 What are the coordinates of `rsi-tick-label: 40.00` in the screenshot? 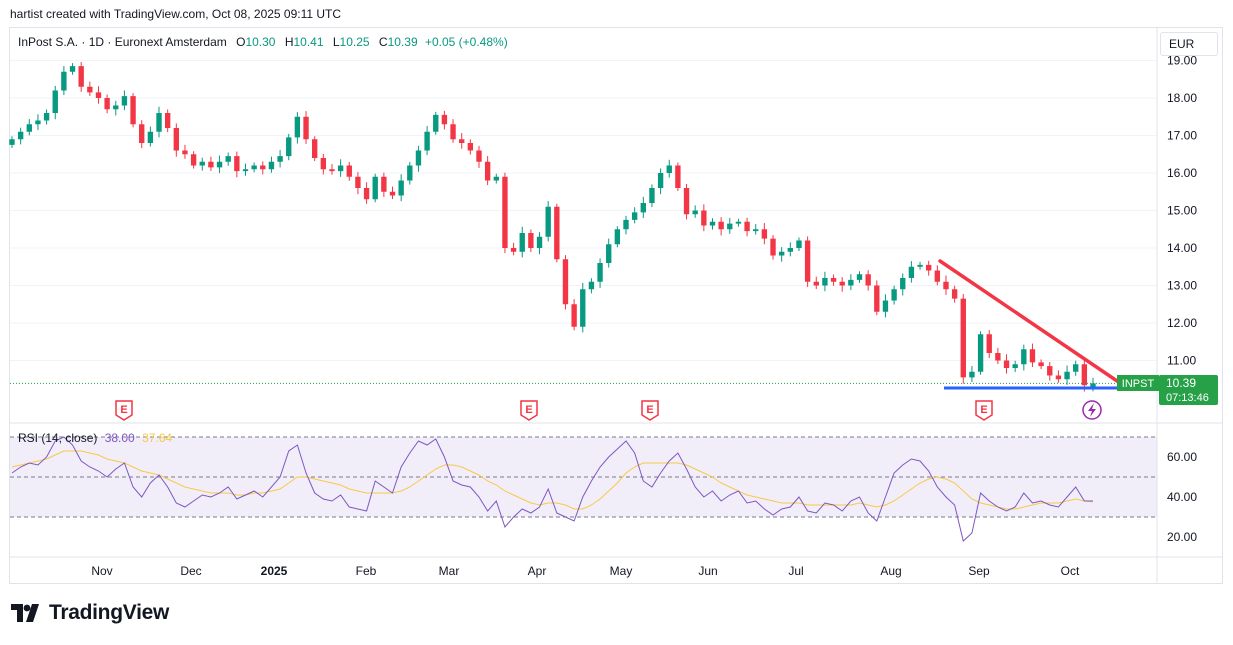 It's located at (1182, 497).